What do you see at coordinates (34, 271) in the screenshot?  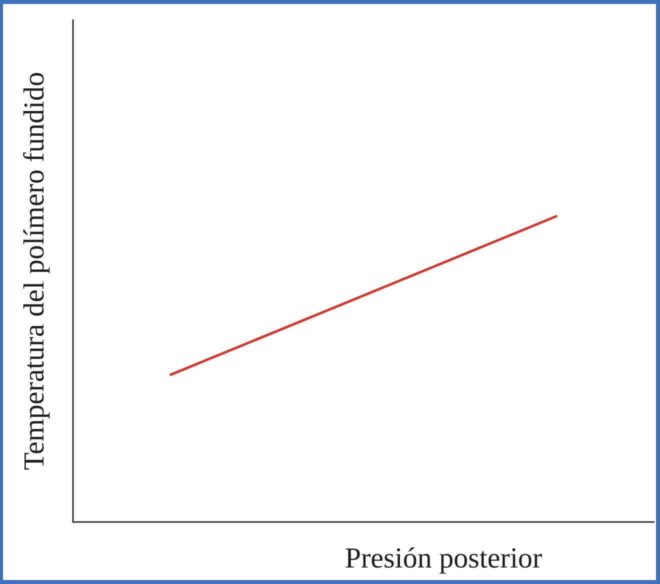 I see `y-axis-title: Temperatura del polímero fundido` at bounding box center [34, 271].